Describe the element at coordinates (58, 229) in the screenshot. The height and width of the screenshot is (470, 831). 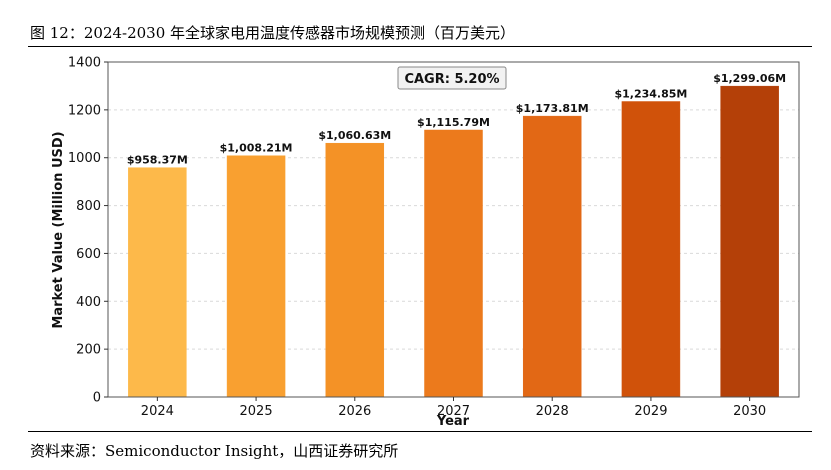
I see `y-axis-label: Market Value (Million USD)` at that location.